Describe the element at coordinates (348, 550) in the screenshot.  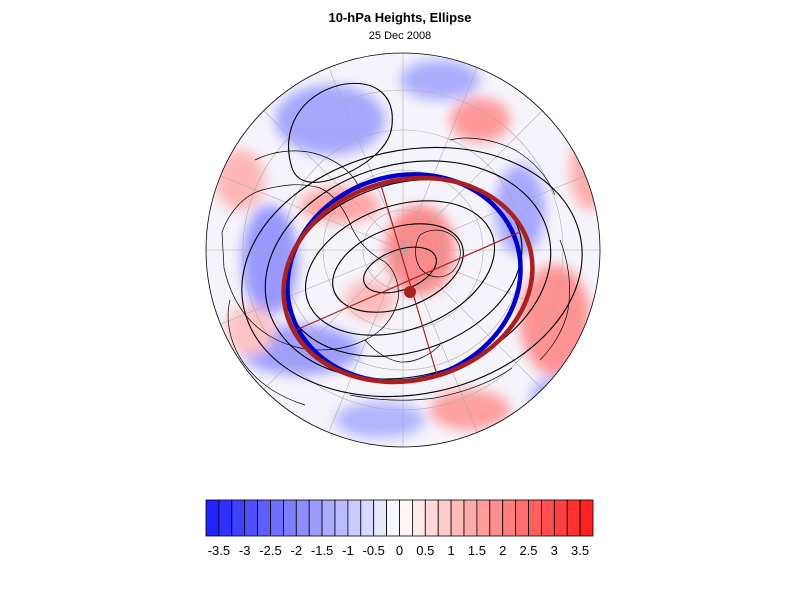
I see `colorbar-tick-label: -1` at that location.